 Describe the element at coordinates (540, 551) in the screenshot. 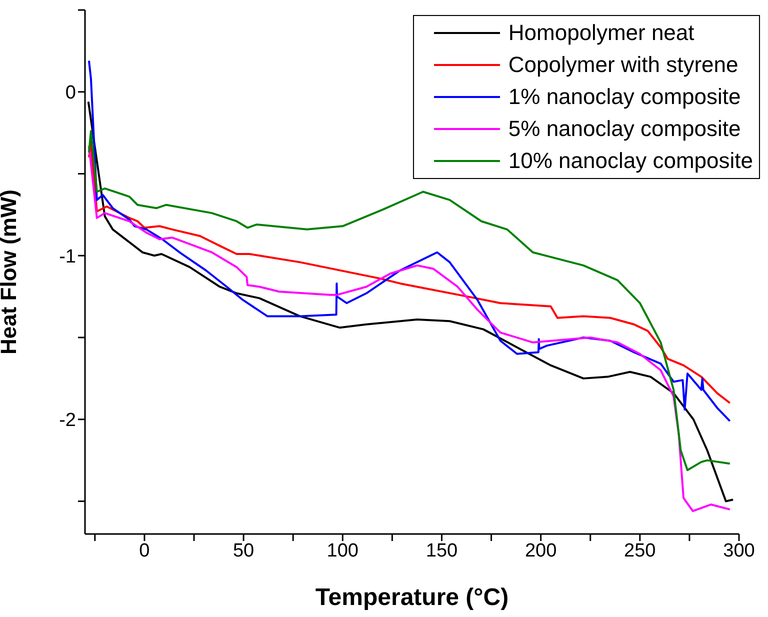

I see `x-tick-label: 200` at that location.